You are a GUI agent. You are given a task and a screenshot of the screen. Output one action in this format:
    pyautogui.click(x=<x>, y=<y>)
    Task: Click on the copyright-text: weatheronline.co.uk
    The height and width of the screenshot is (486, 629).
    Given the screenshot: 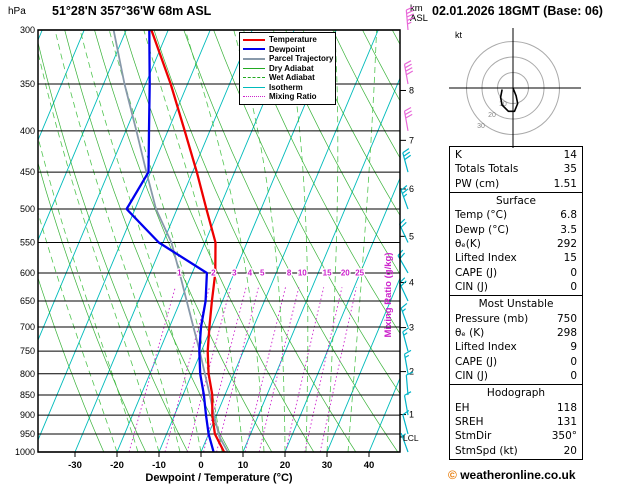 What is the action you would take?
    pyautogui.click(x=518, y=475)
    